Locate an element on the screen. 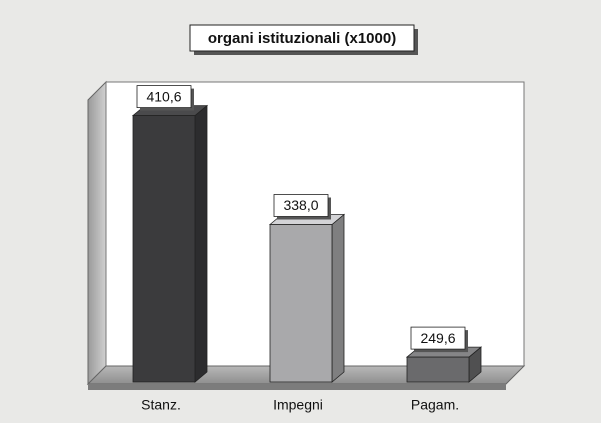 This screenshot has height=423, width=601. value-label: 338,0 is located at coordinates (300, 205).